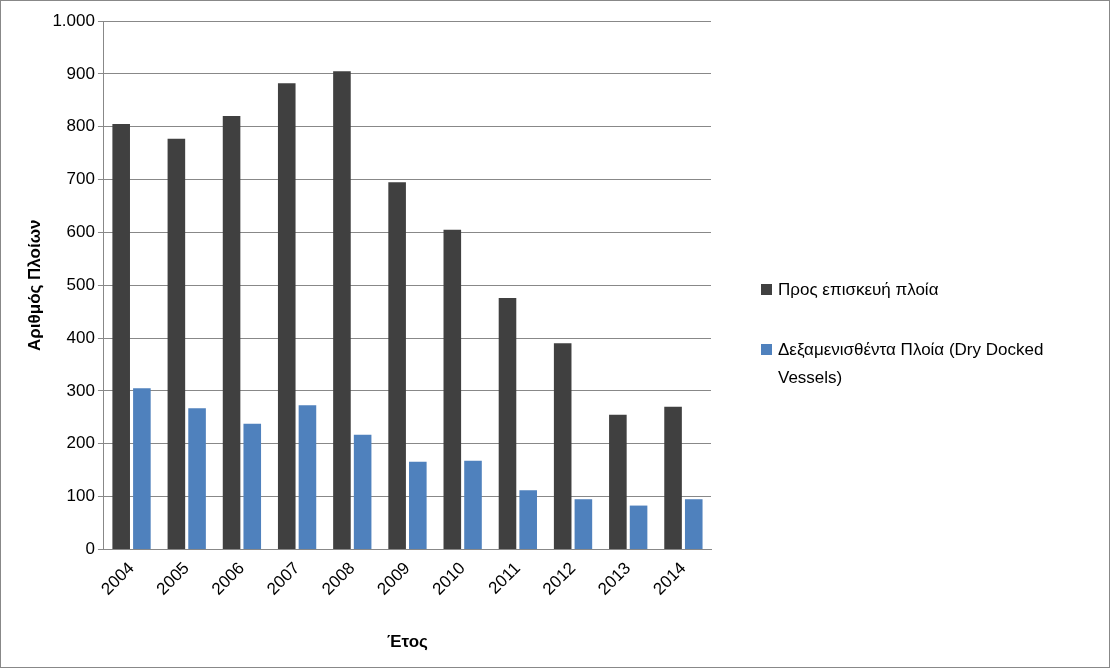  What do you see at coordinates (80, 496) in the screenshot?
I see `y-tick-label: 100` at bounding box center [80, 496].